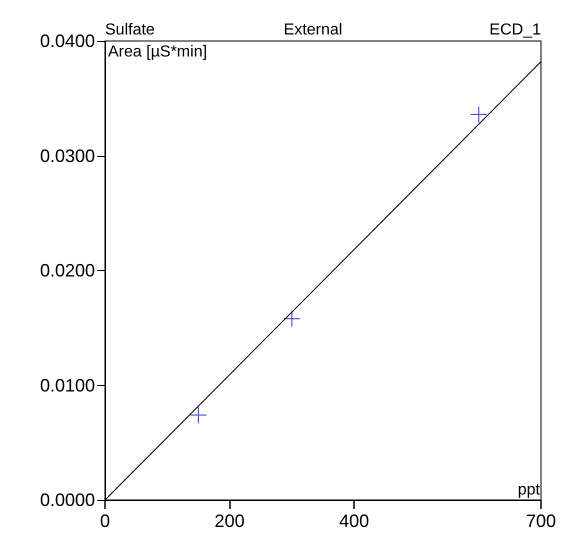 The width and height of the screenshot is (565, 545). Describe the element at coordinates (313, 30) in the screenshot. I see `chart-subtitle: External` at that location.